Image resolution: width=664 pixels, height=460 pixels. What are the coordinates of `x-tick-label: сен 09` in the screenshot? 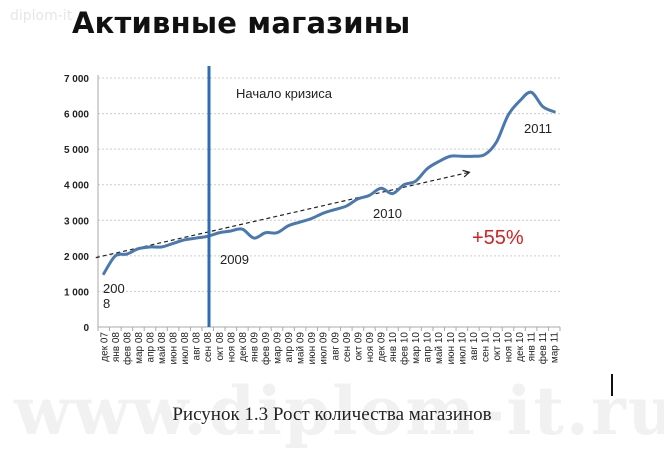 It's located at (347, 347).